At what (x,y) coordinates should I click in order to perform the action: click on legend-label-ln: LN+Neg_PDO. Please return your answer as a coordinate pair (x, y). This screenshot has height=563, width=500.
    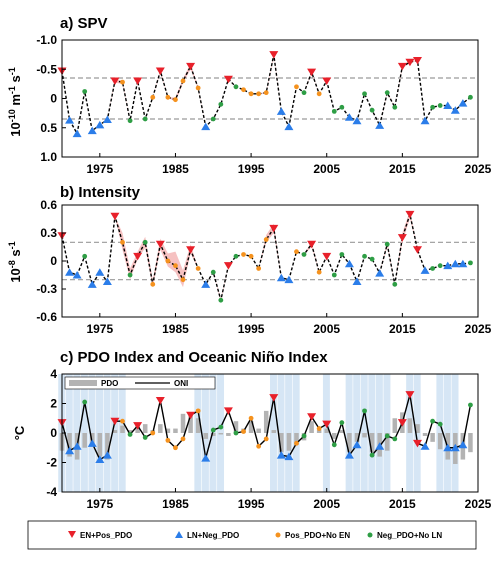
    Looking at the image, I should click on (213, 535).